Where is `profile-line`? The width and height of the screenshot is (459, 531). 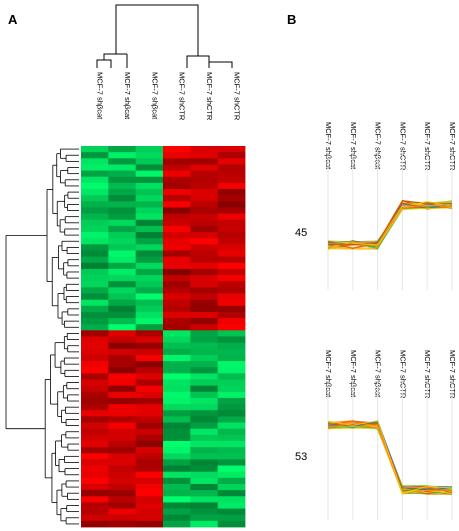
profile-line is located at coordinates (390, 458).